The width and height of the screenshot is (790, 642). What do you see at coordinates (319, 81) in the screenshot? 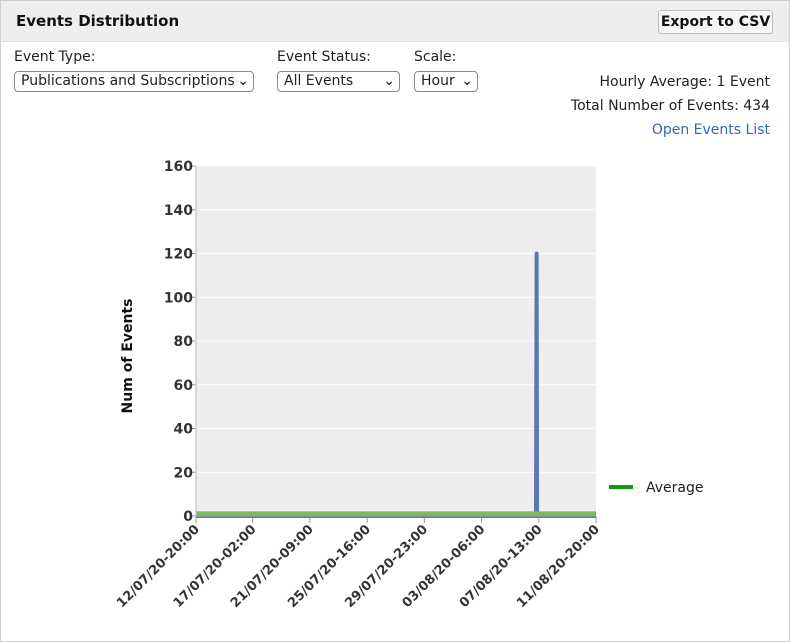
I see `event-status-value: All Events` at bounding box center [319, 81].